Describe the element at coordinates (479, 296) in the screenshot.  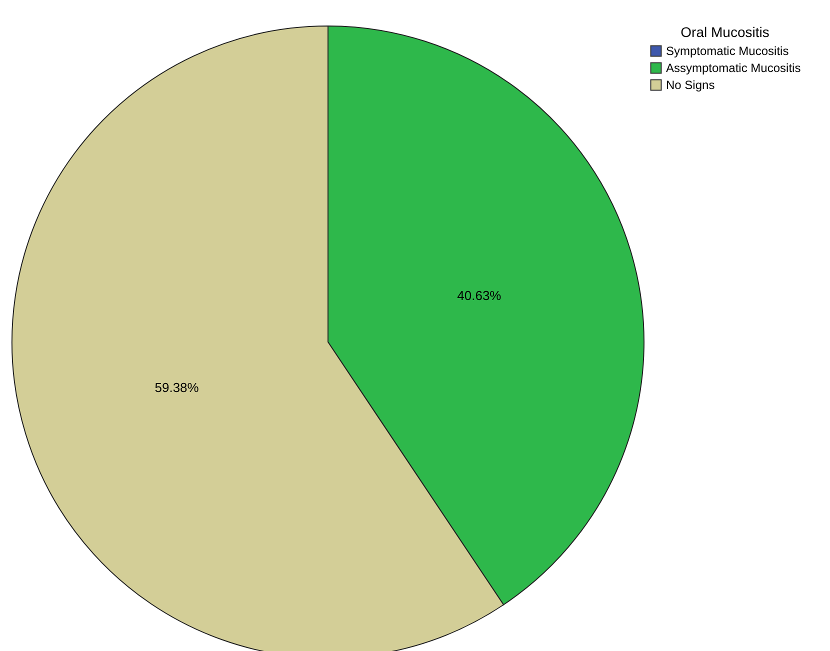
I see `data-label: 40.63%` at that location.